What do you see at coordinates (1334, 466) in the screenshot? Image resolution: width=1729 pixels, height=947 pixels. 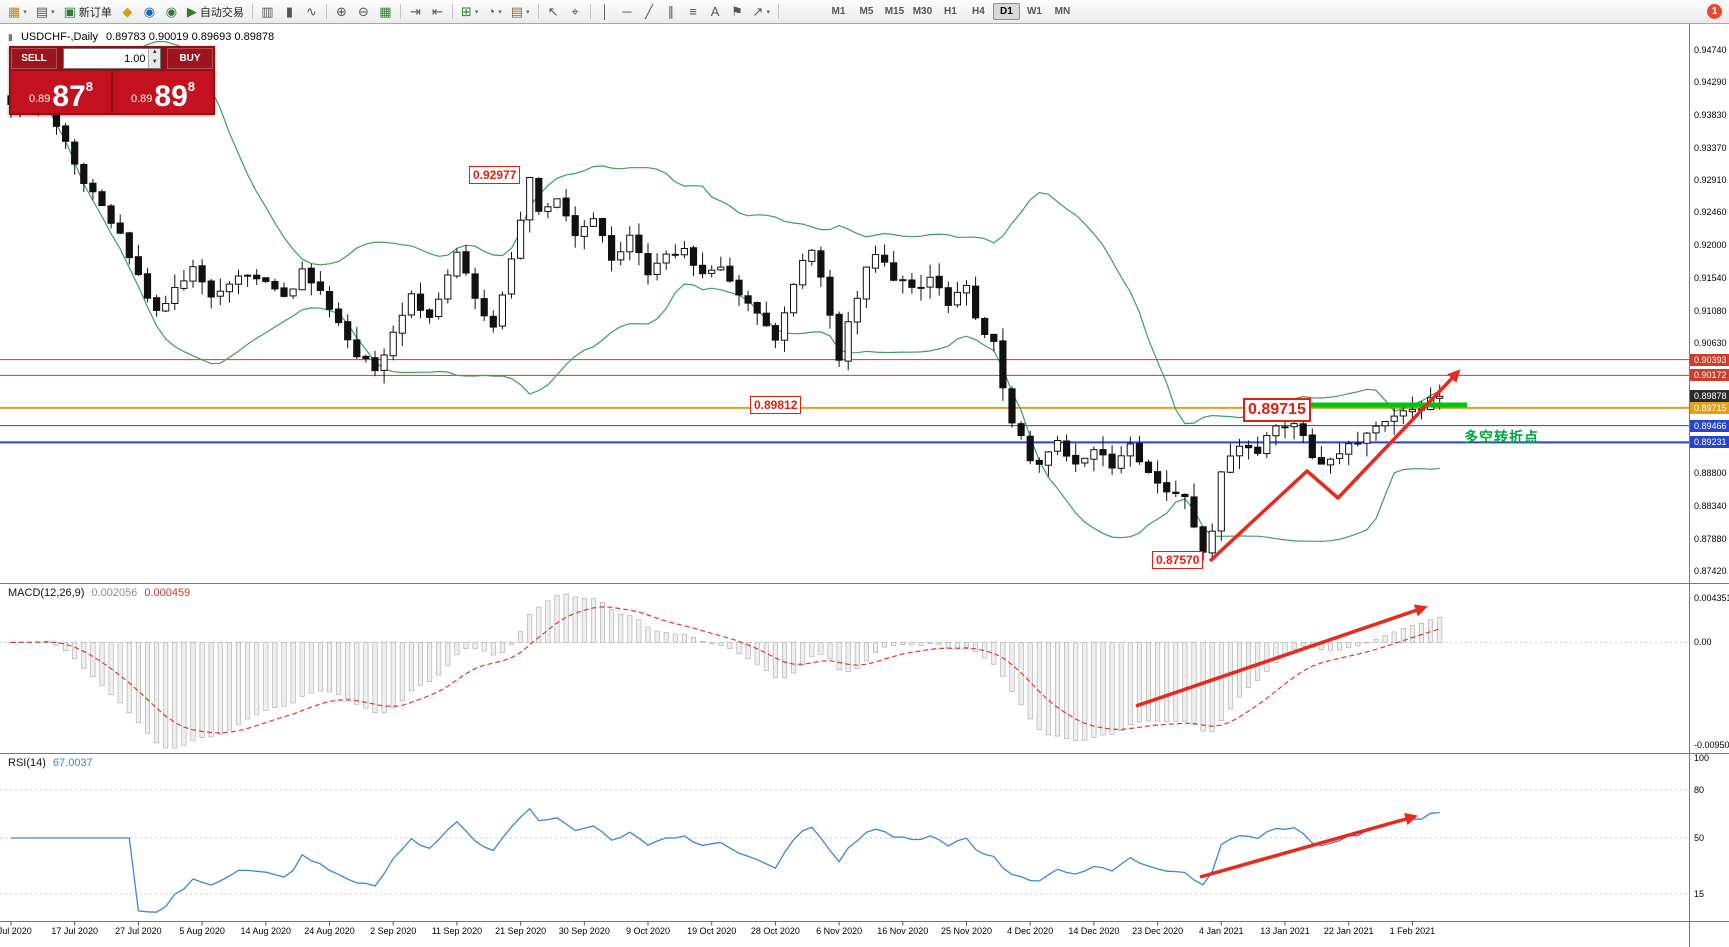 I see `trend-arrow-main` at bounding box center [1334, 466].